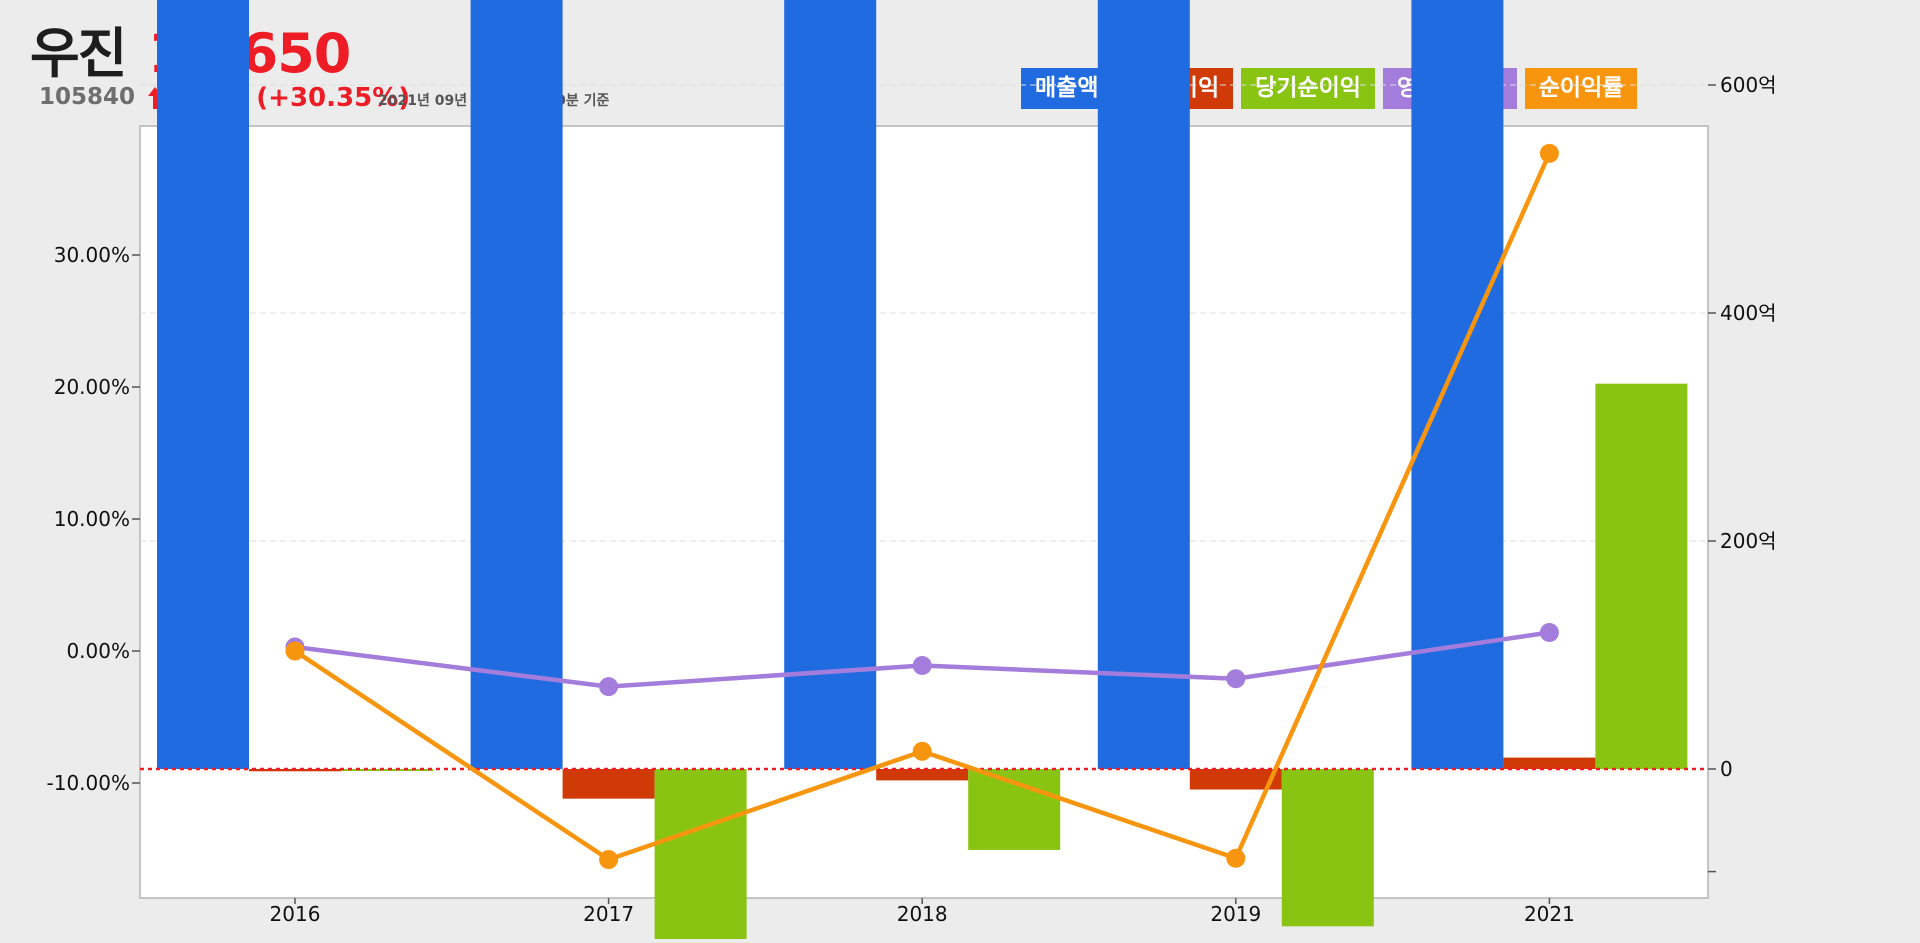 This screenshot has width=1920, height=943. What do you see at coordinates (1549, 633) in the screenshot?
I see `line-operating-margin-point-2021` at bounding box center [1549, 633].